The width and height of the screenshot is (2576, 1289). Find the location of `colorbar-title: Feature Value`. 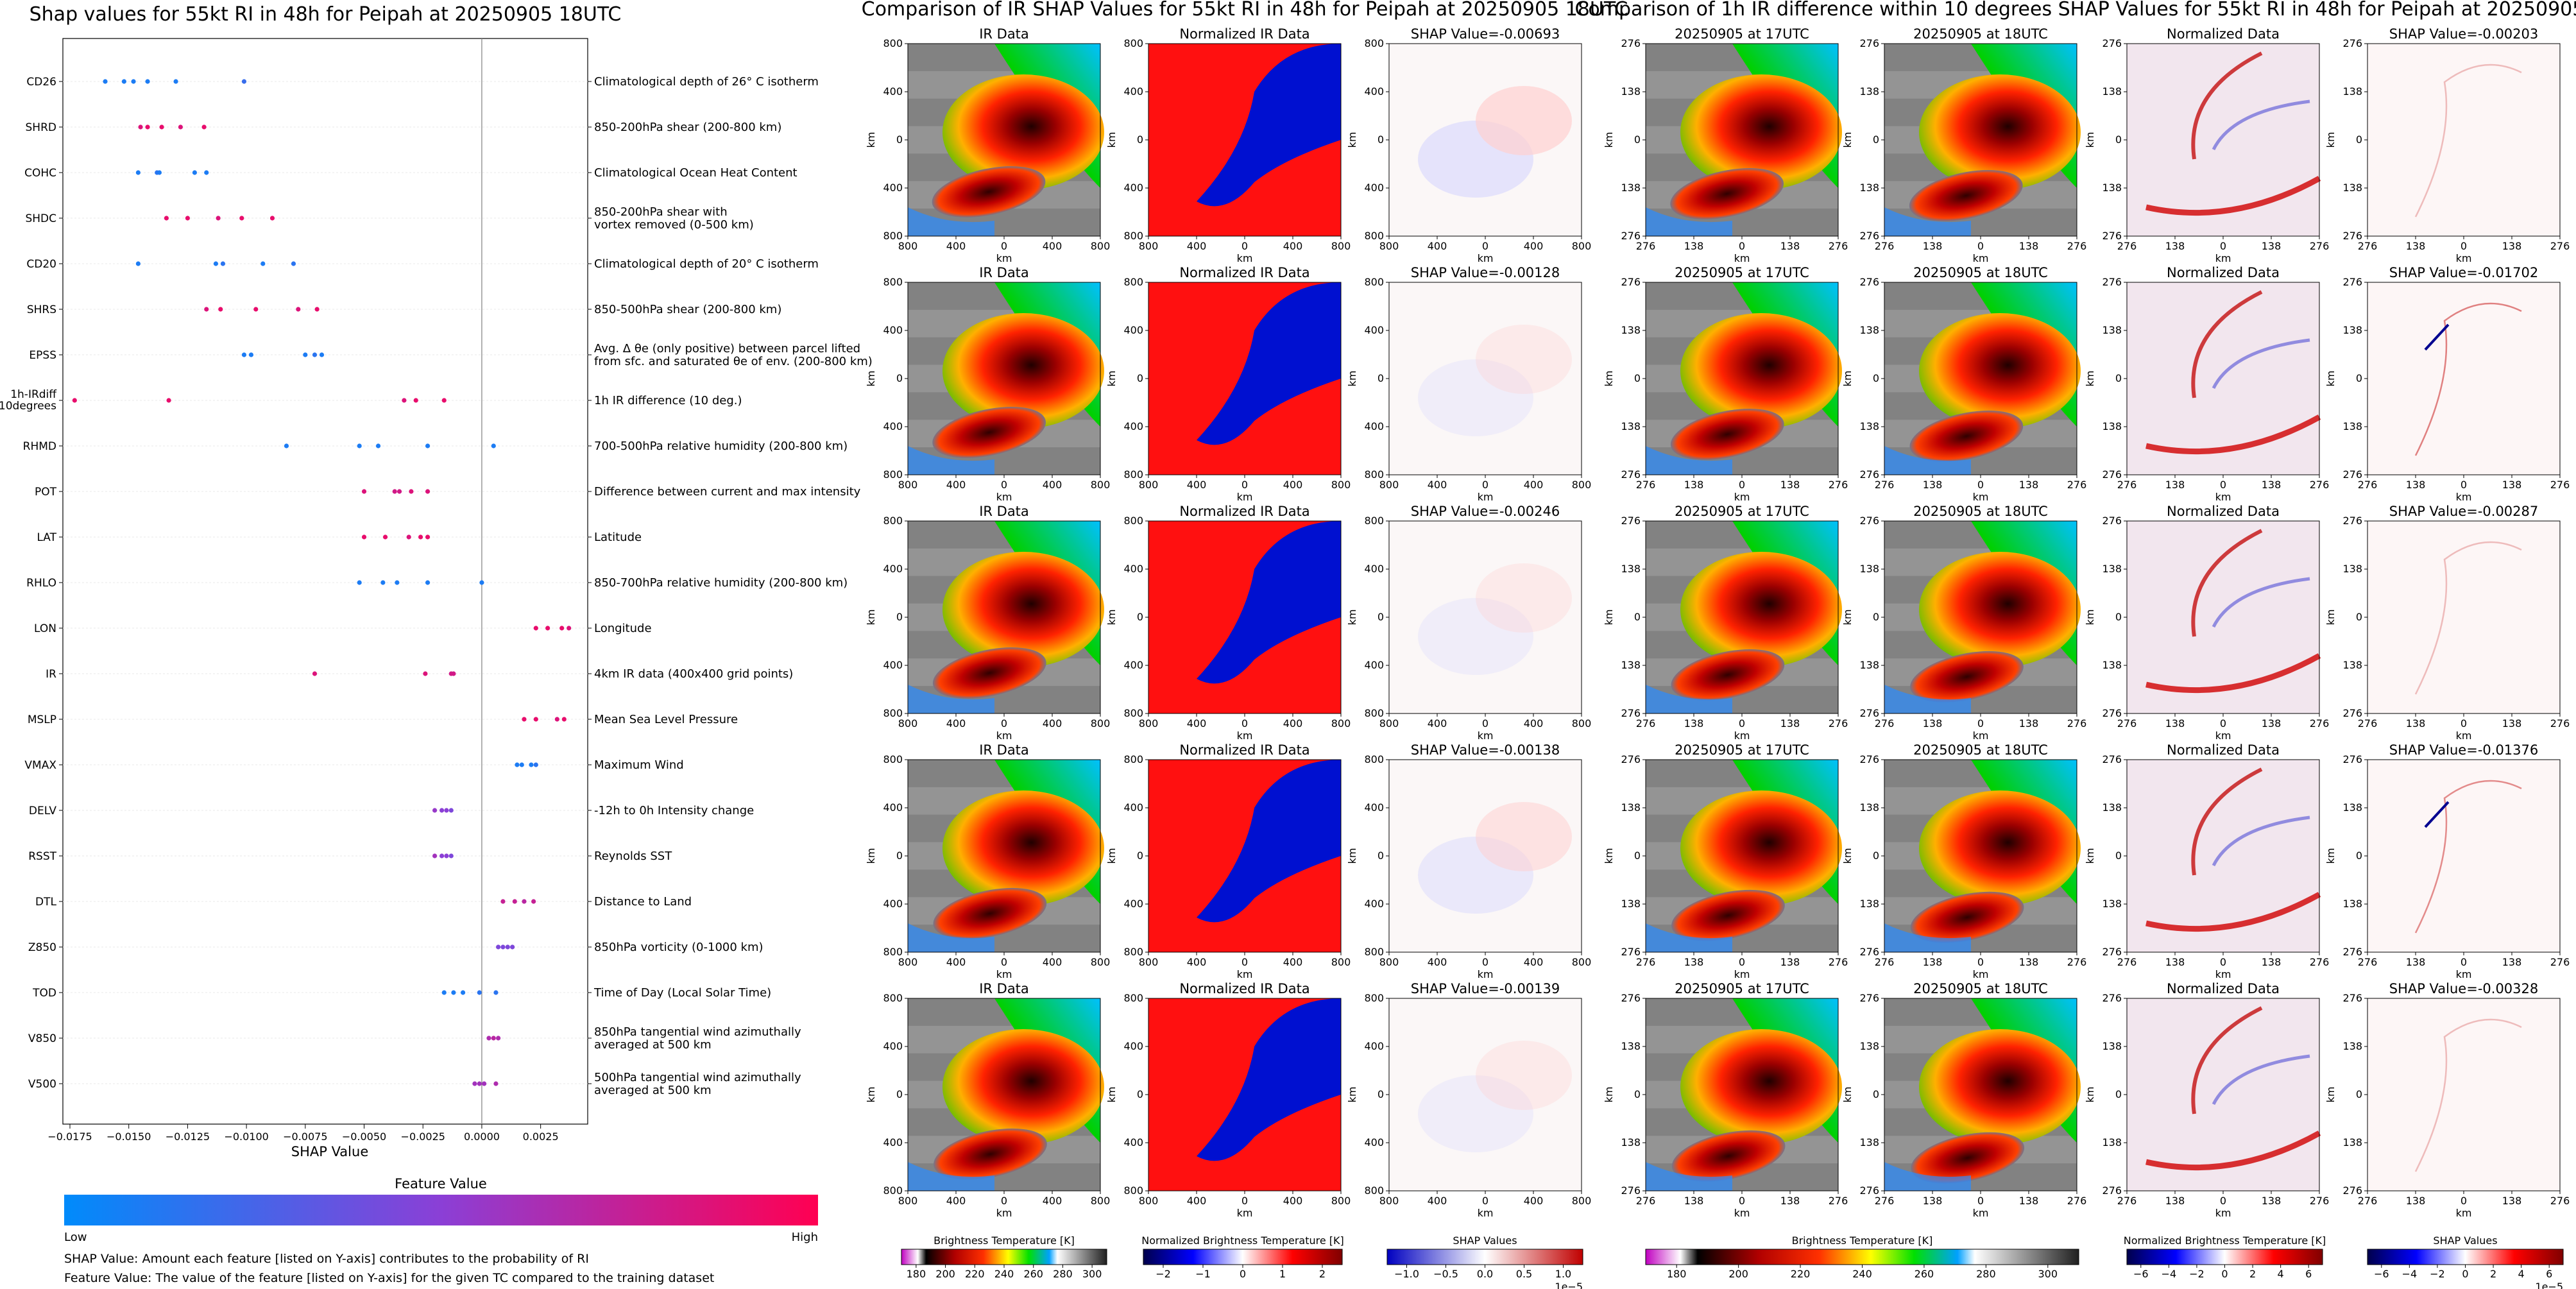

colorbar-title: Feature Value is located at coordinates (441, 1183).